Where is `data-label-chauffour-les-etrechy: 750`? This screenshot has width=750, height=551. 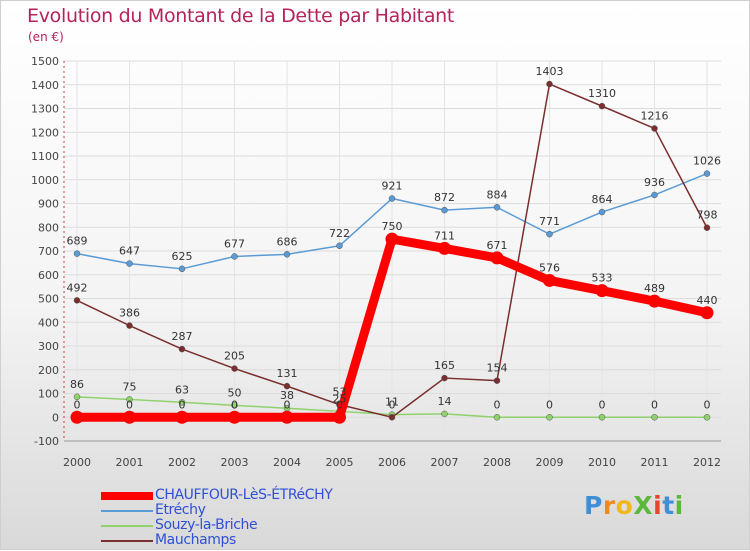
data-label-chauffour-les-etrechy: 750 is located at coordinates (392, 226).